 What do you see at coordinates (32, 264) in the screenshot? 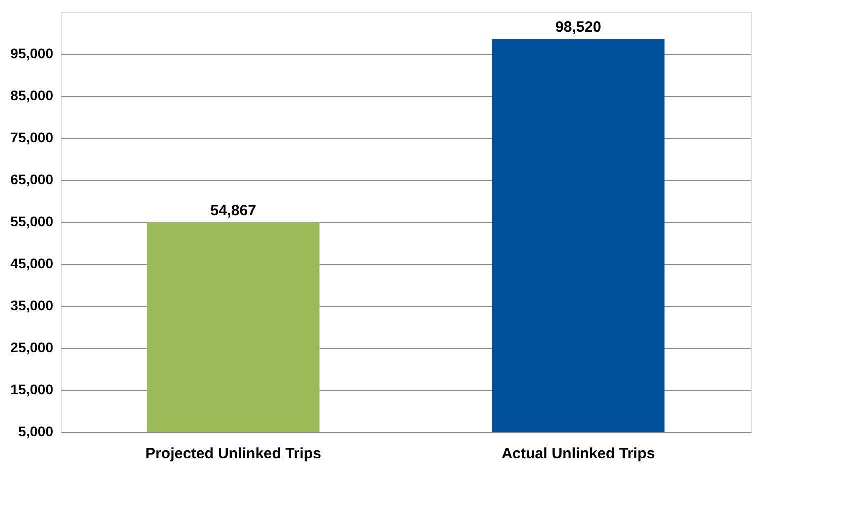
I see `y-tick-label: 45,000` at bounding box center [32, 264].